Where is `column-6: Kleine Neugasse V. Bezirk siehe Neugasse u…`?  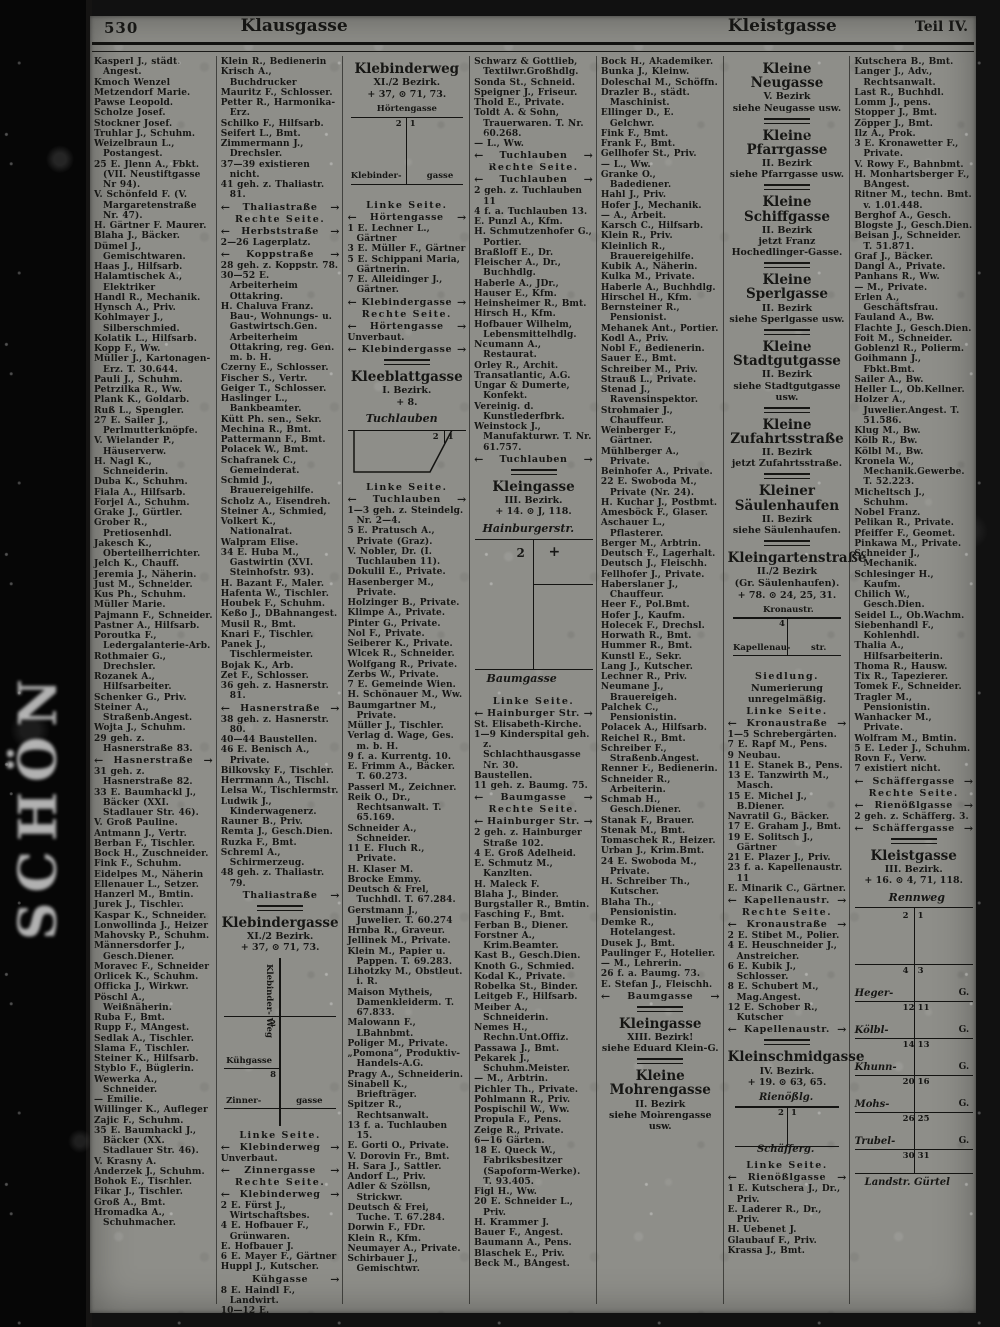 column-6: Kleine Neugasse V. Bezirk siehe Neugasse u… is located at coordinates (795, 680).